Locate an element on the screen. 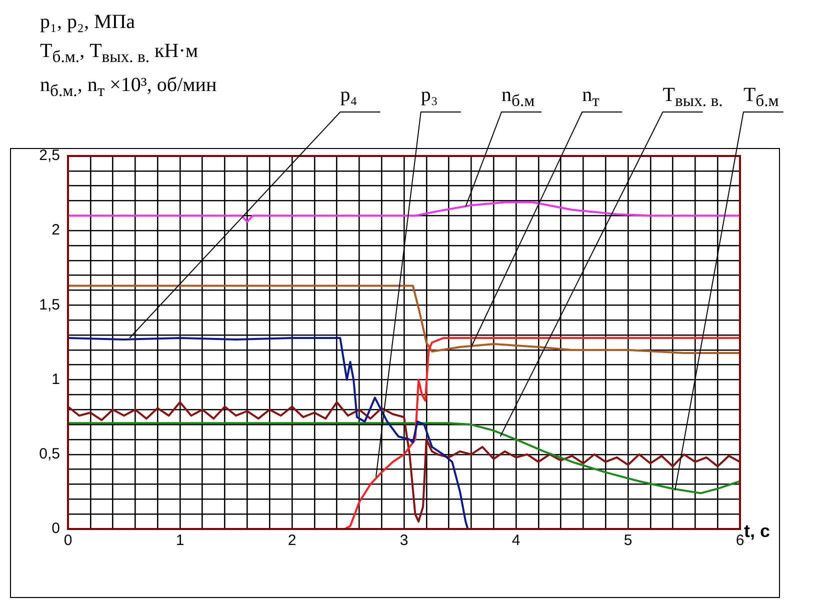  y-tick-label: 2 is located at coordinates (56, 230).